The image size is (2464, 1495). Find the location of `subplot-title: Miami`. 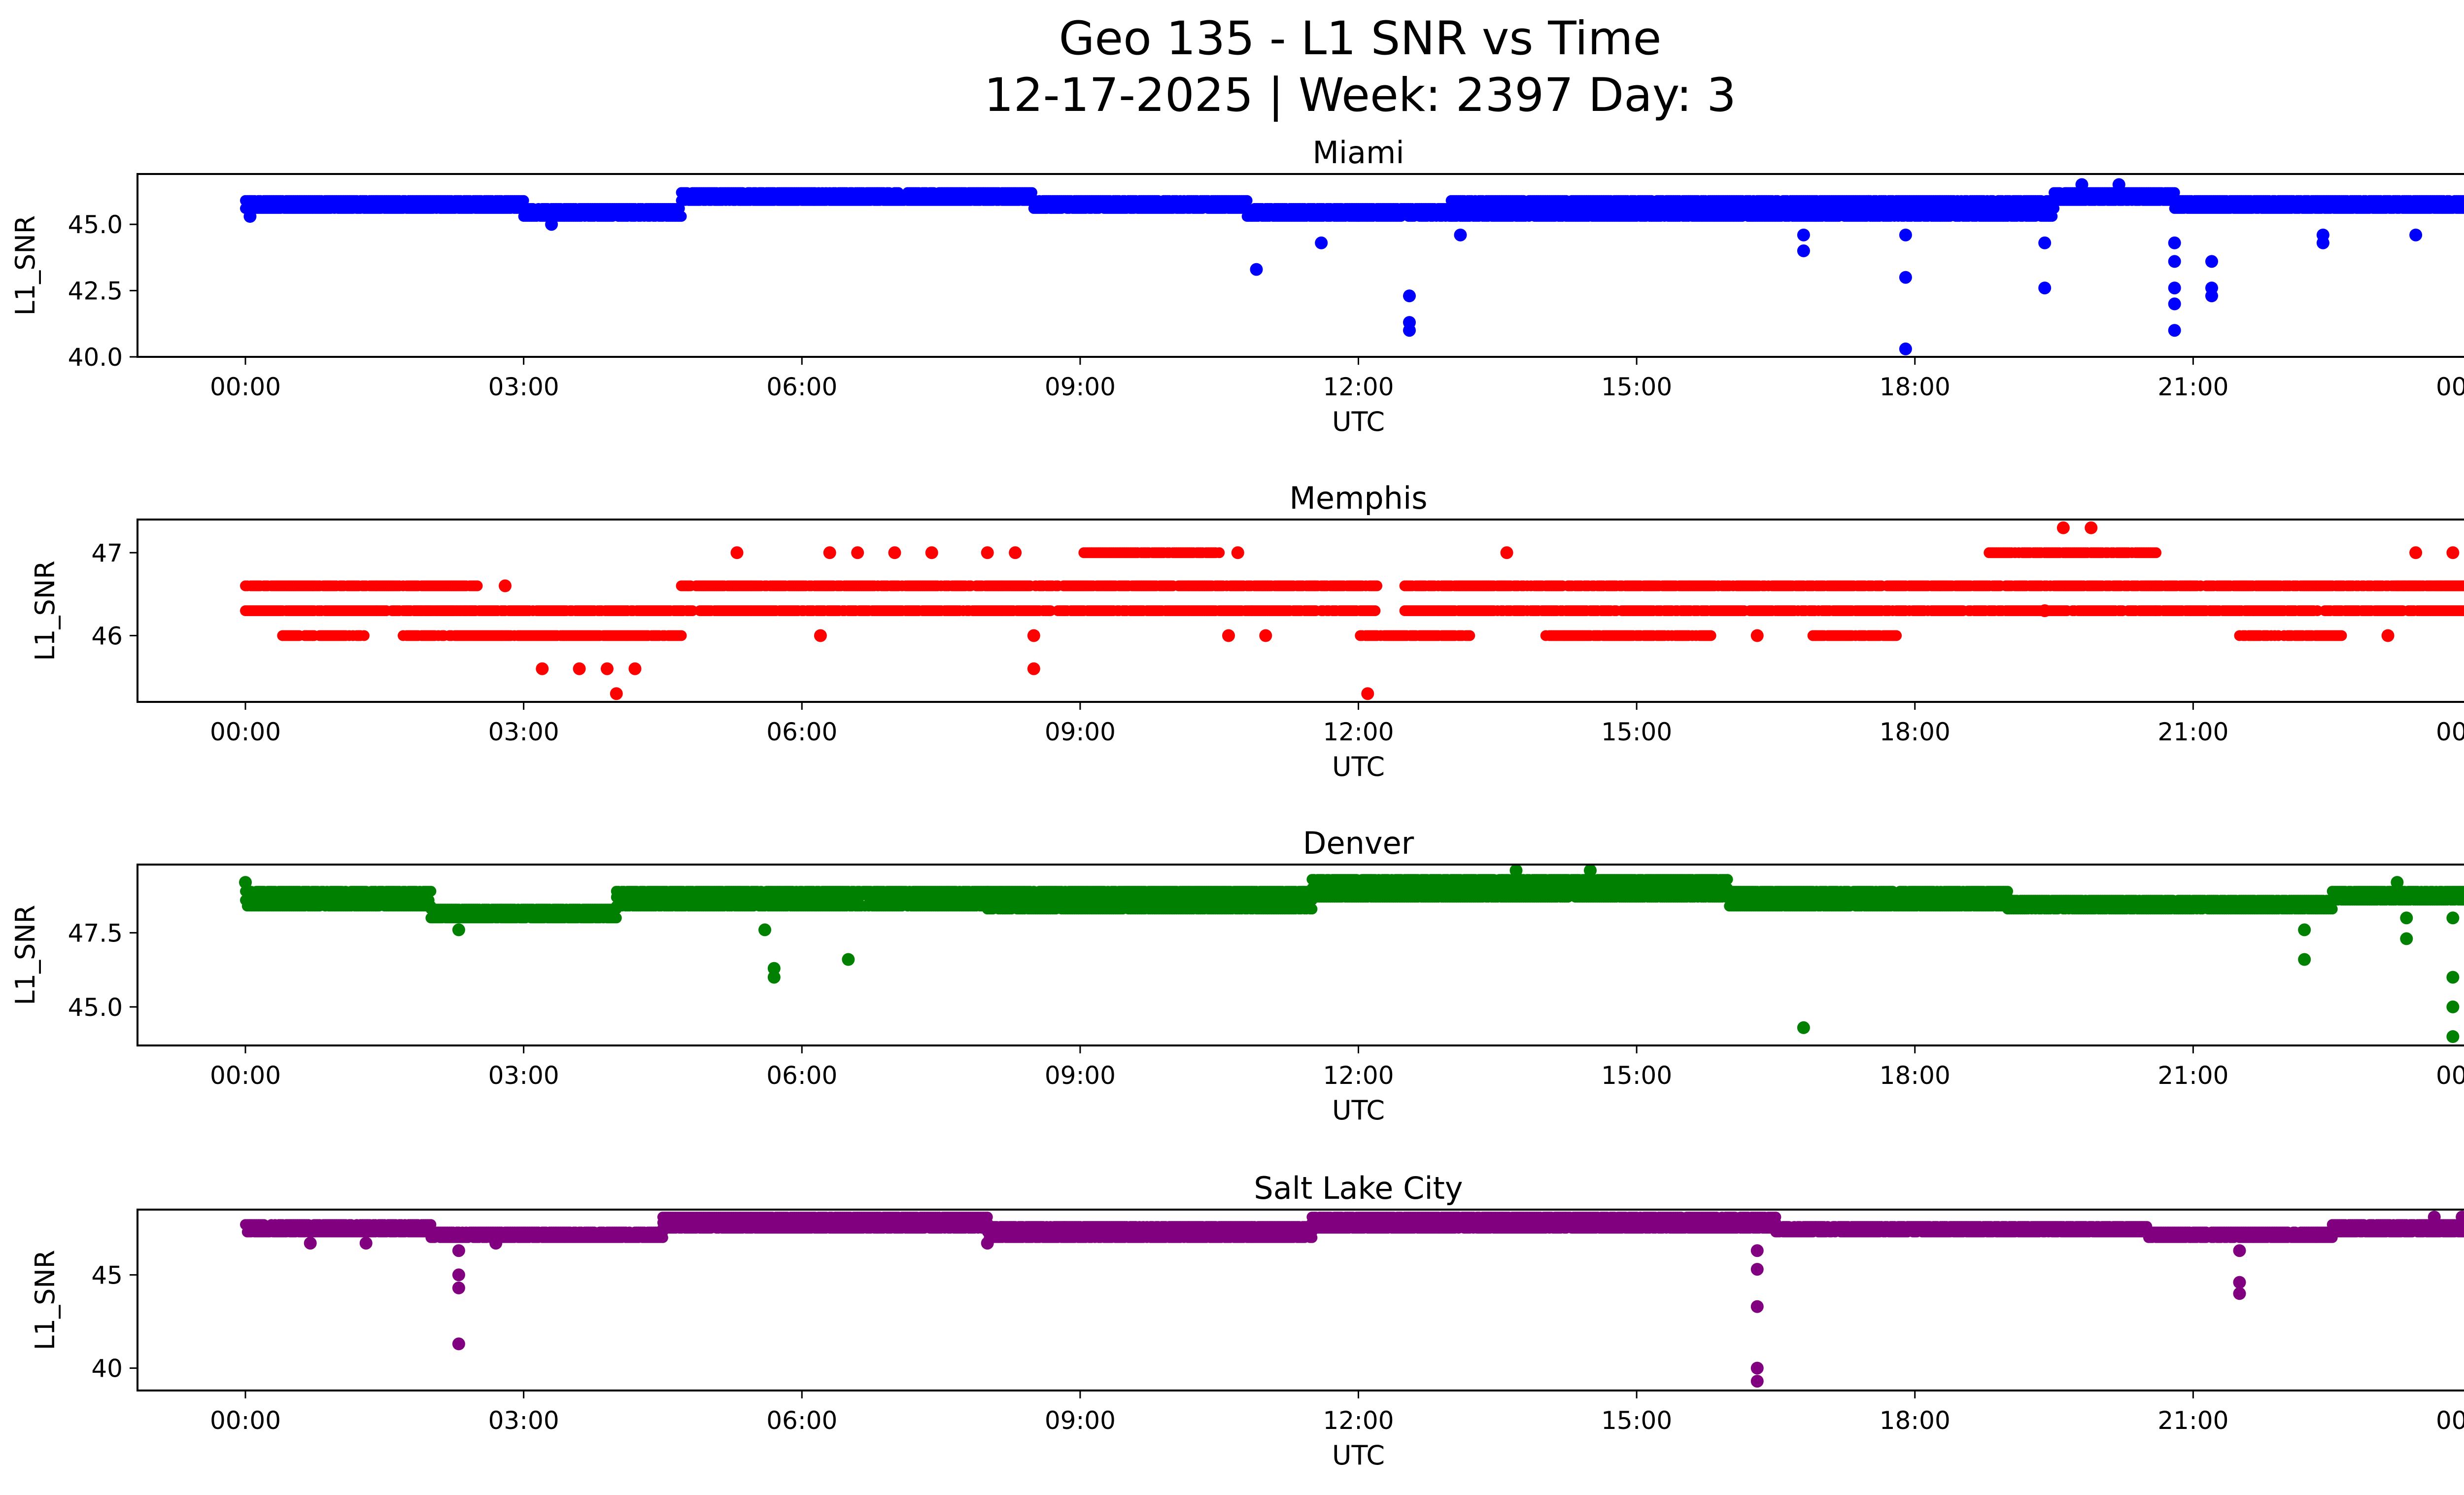

subplot-title: Miami is located at coordinates (1358, 153).